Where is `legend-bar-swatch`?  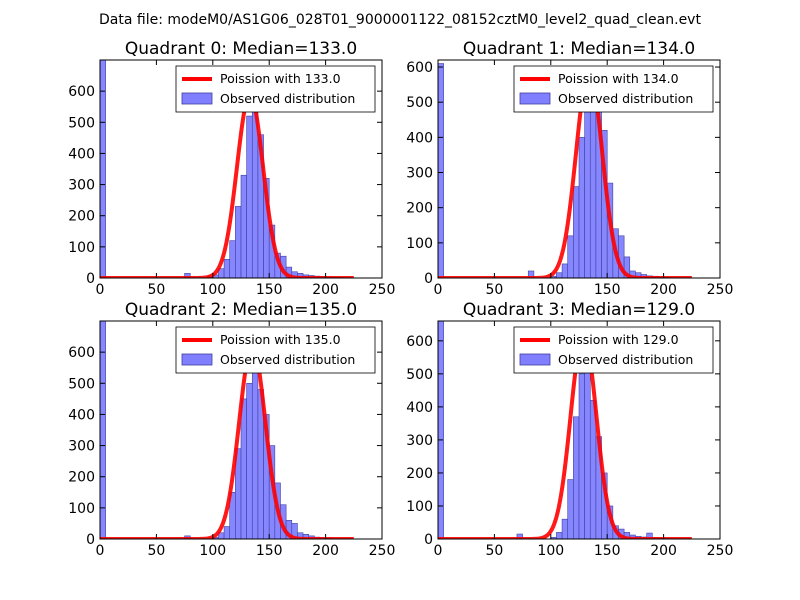 legend-bar-swatch is located at coordinates (535, 98).